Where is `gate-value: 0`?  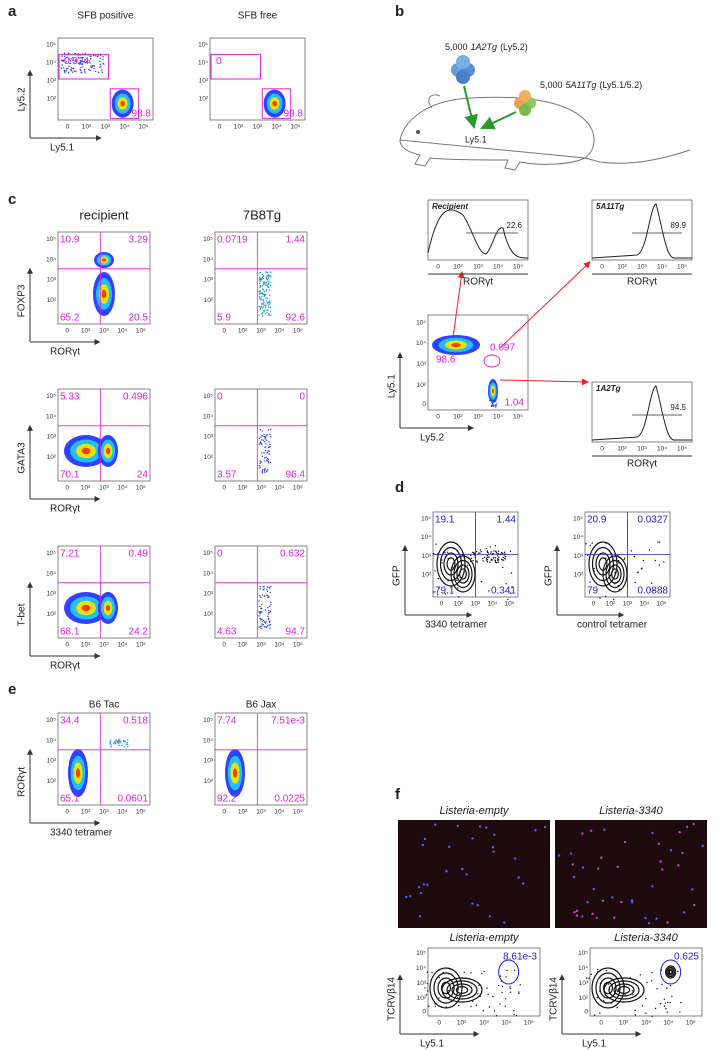
gate-value: 0 is located at coordinates (219, 61).